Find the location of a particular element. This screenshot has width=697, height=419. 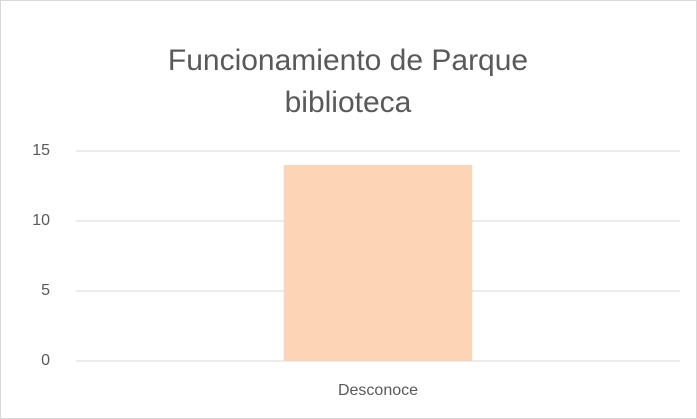

bar is located at coordinates (378, 263).